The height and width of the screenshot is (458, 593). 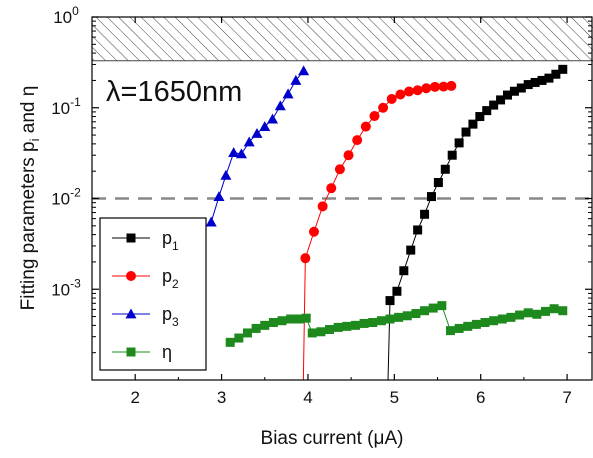 I want to click on x-tick-label-3: 3, so click(x=221, y=397).